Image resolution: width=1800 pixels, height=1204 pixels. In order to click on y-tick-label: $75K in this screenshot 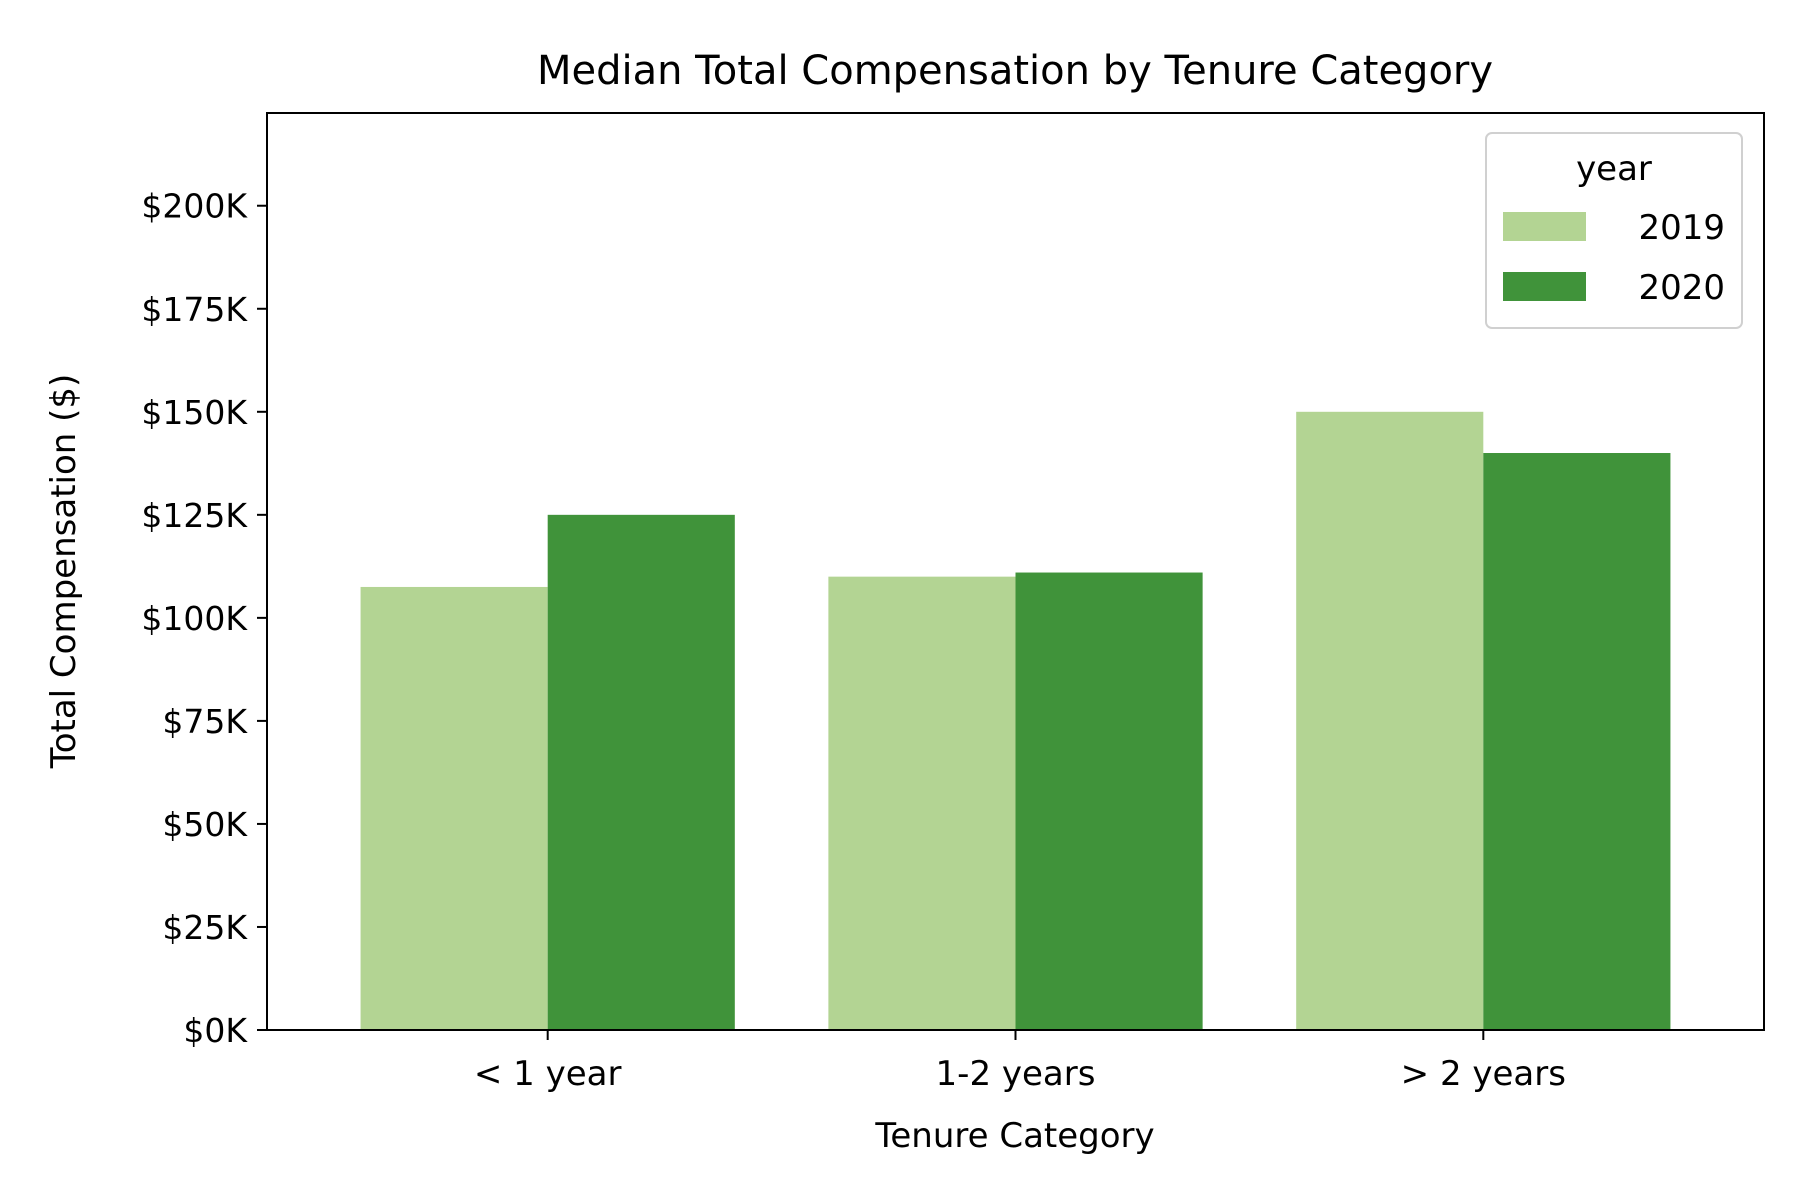, I will do `click(205, 721)`.